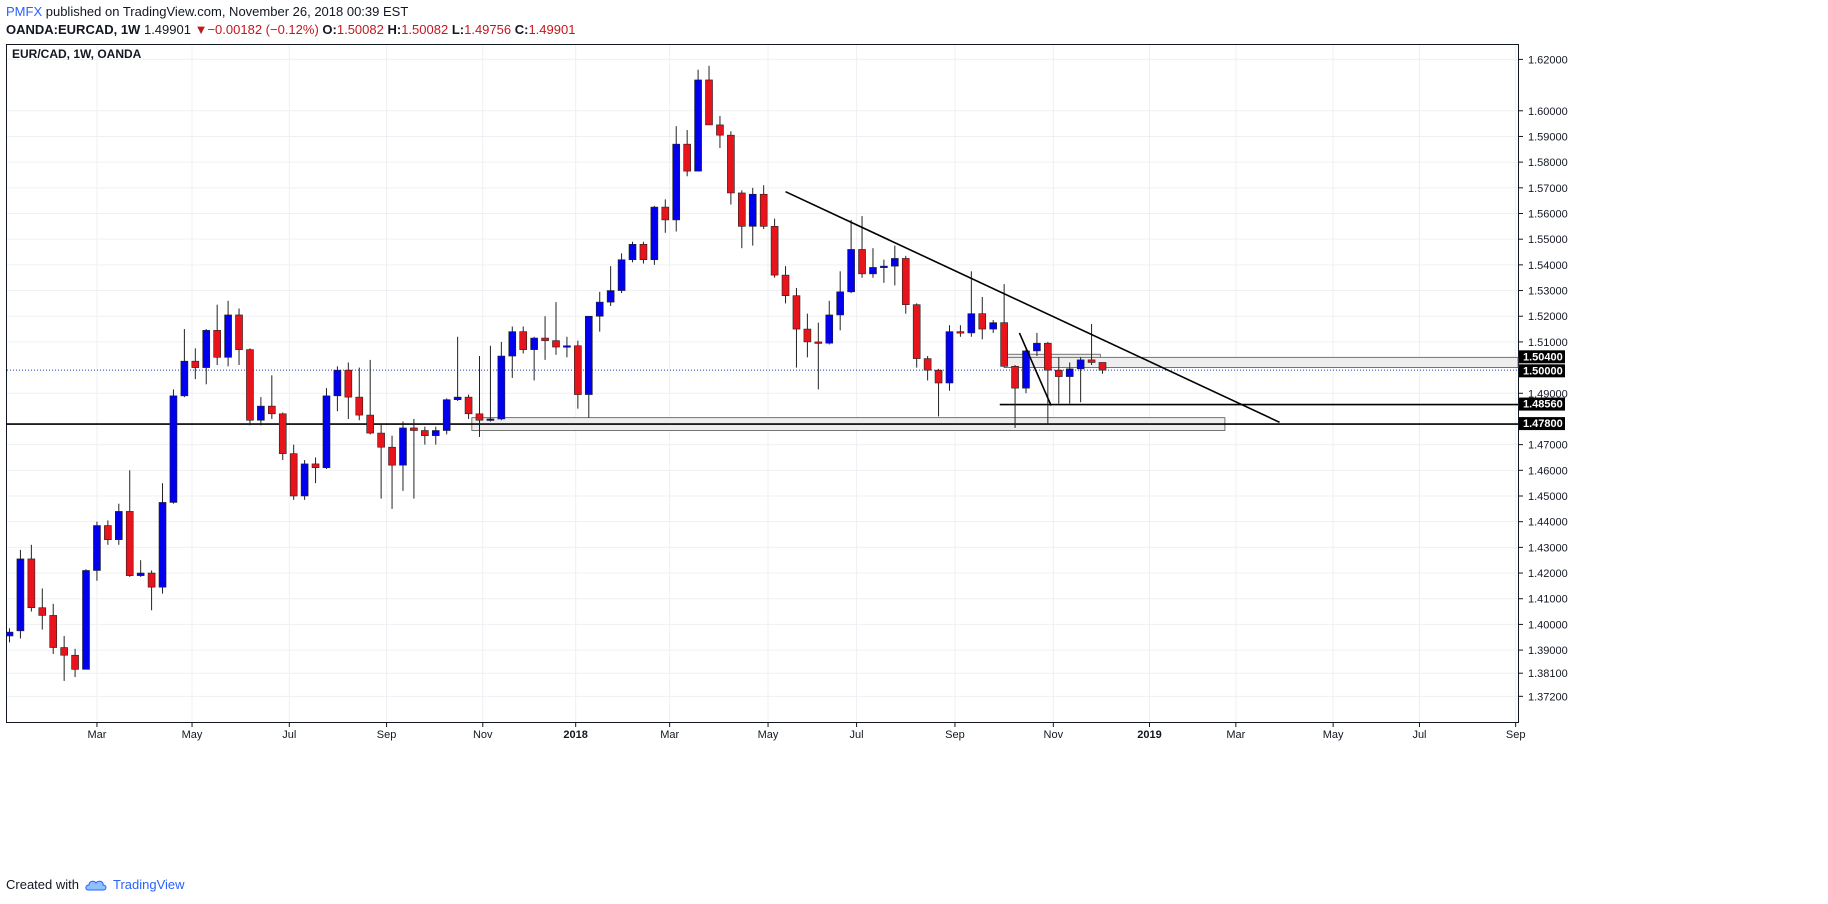  Describe the element at coordinates (1548, 317) in the screenshot. I see `y-tick-label: 1.52000` at that location.